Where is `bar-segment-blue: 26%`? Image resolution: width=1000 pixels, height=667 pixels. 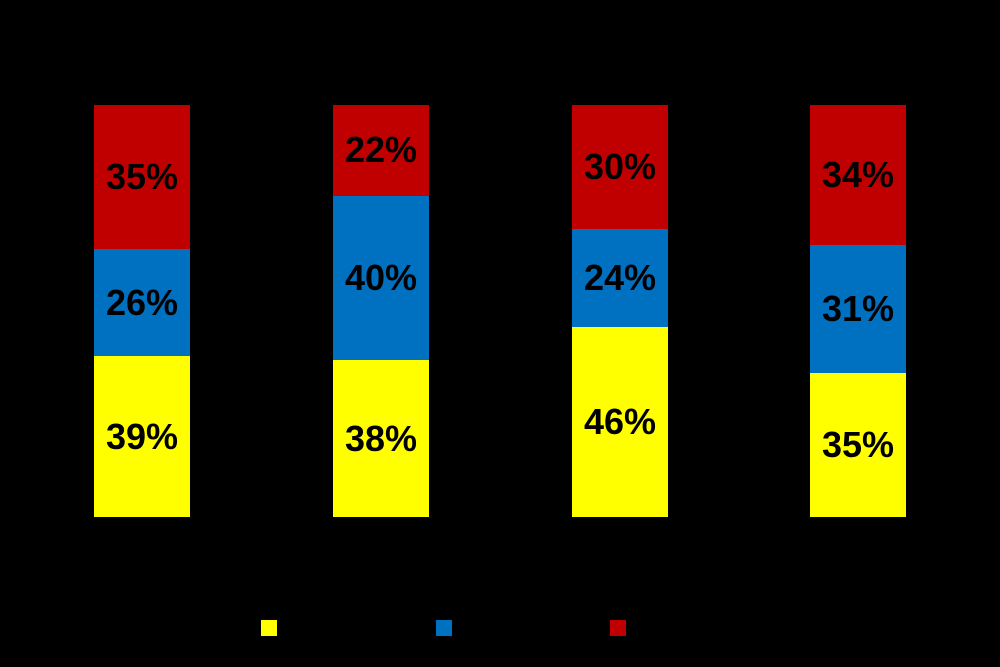
bar-segment-blue: 26% is located at coordinates (142, 303).